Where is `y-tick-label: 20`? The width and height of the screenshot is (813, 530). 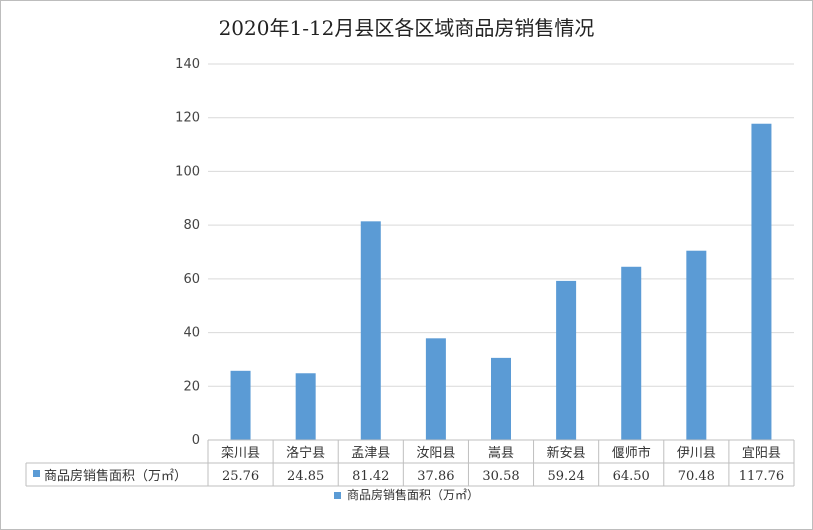
y-tick-label: 20 is located at coordinates (191, 386).